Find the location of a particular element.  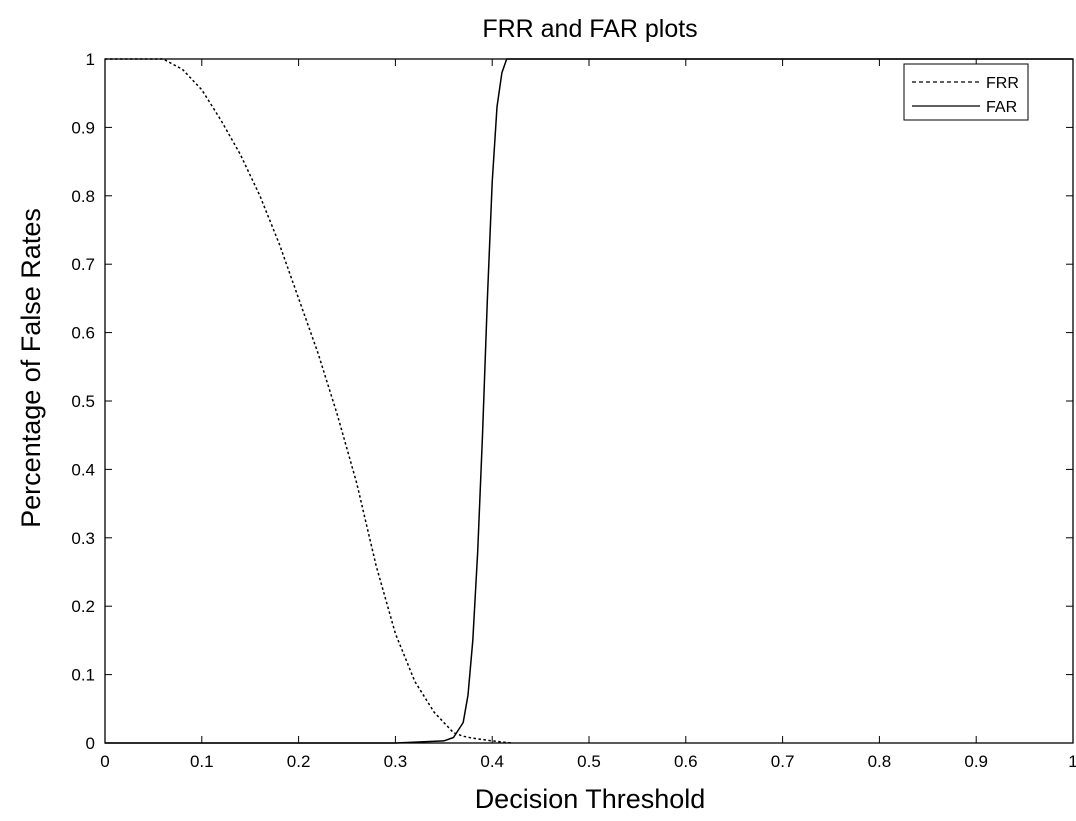

x-axis-label: Decision Threshold is located at coordinates (590, 799).